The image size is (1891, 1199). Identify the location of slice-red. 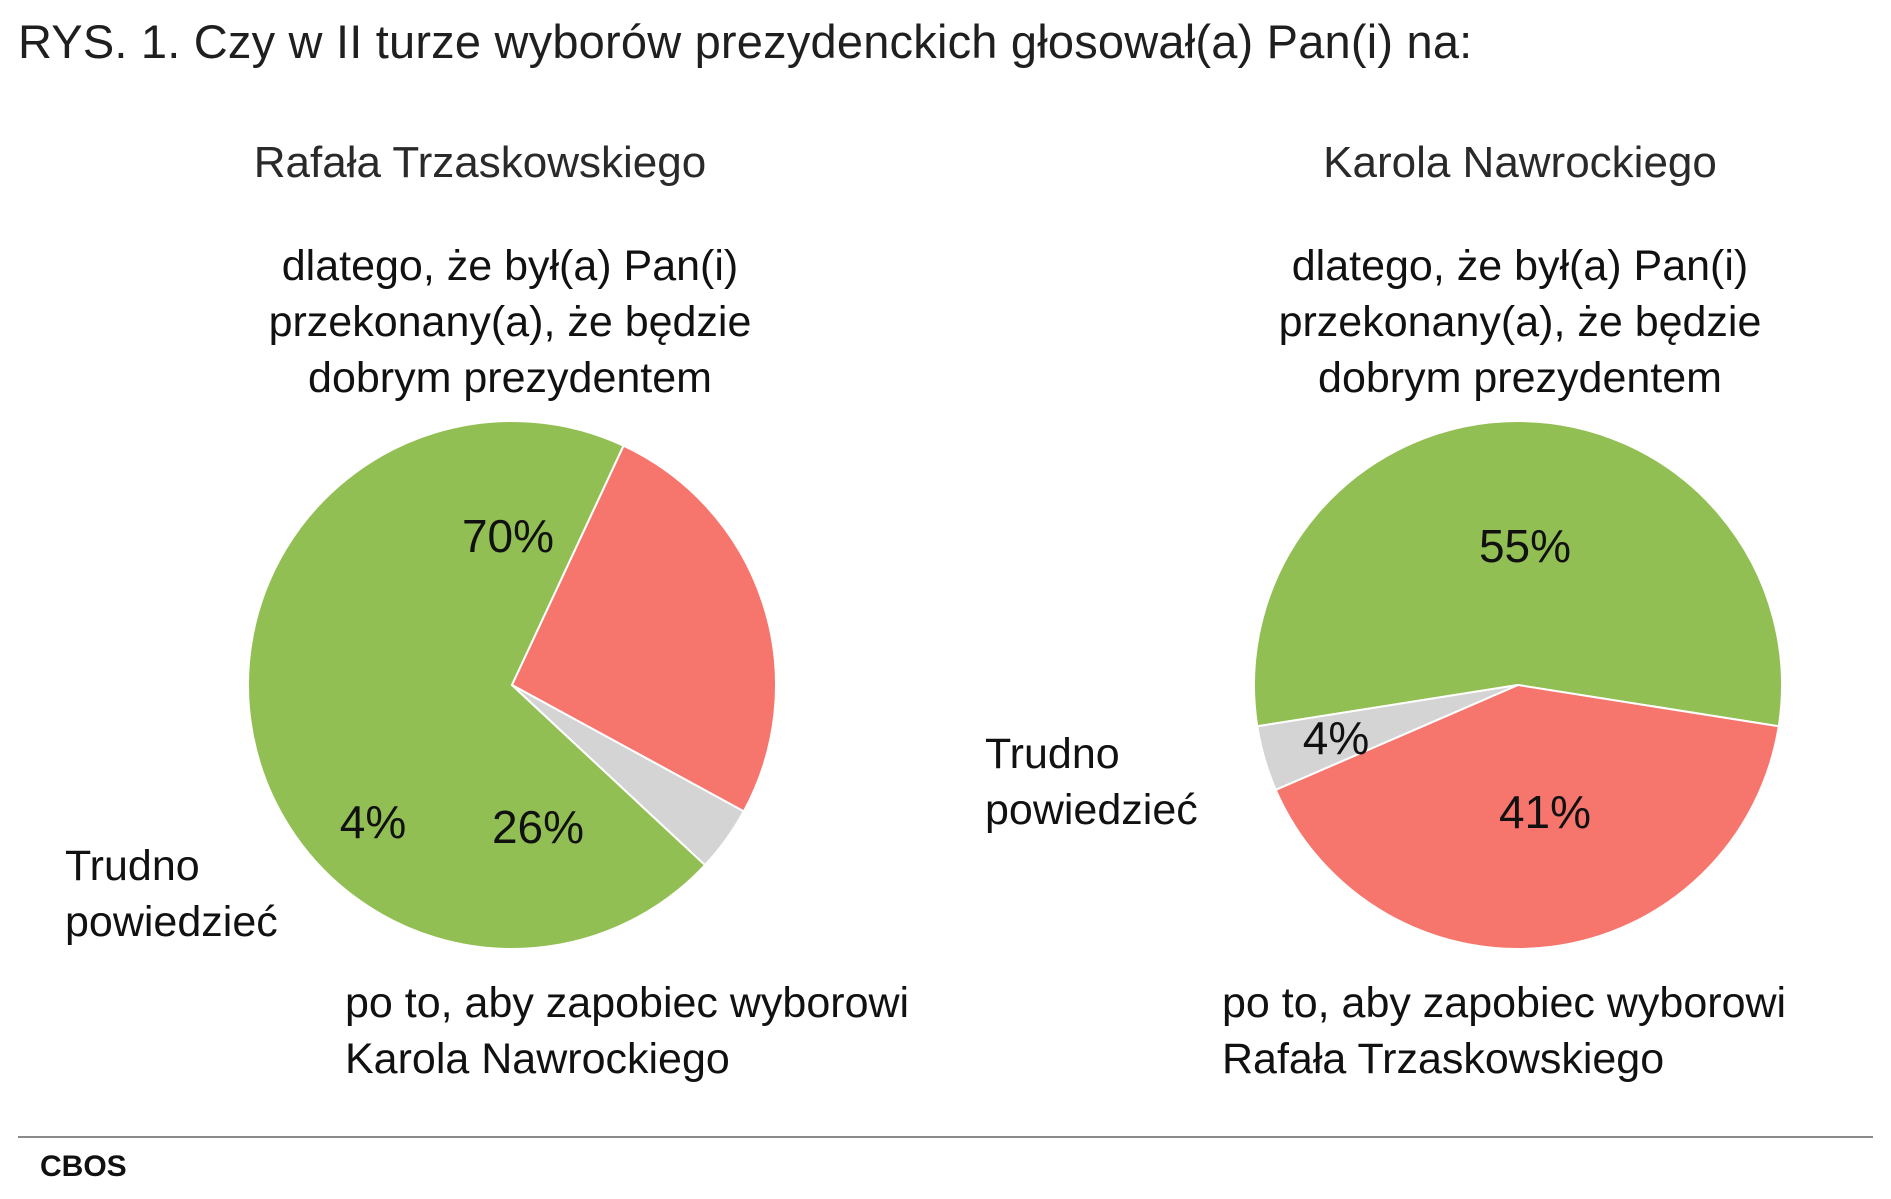
(1527, 817).